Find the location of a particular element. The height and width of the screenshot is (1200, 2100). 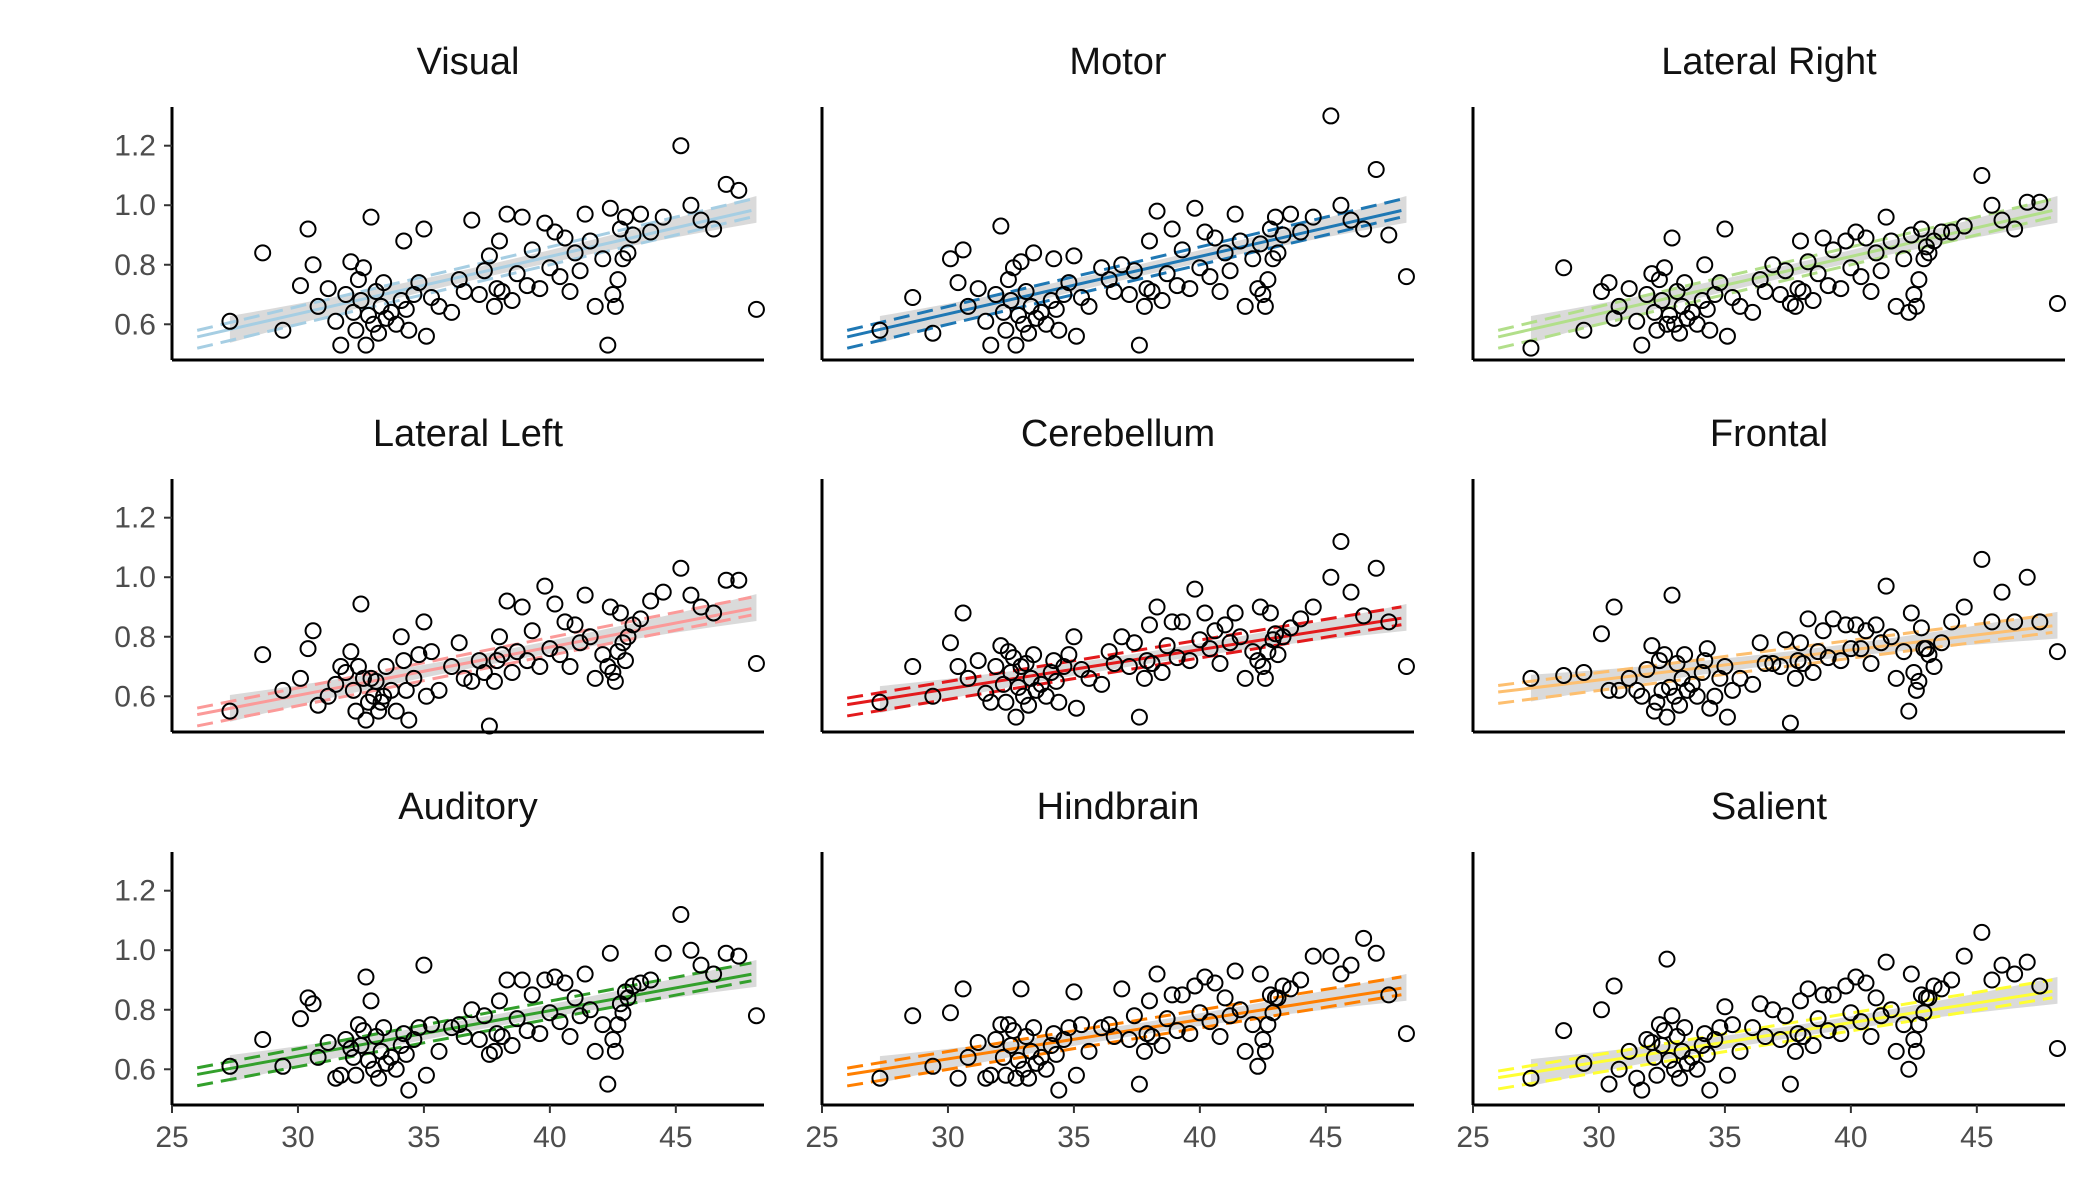

panel-lateral-left: Lateral Left 0.6 0.8 1.0 1.2 is located at coordinates (439, 574).